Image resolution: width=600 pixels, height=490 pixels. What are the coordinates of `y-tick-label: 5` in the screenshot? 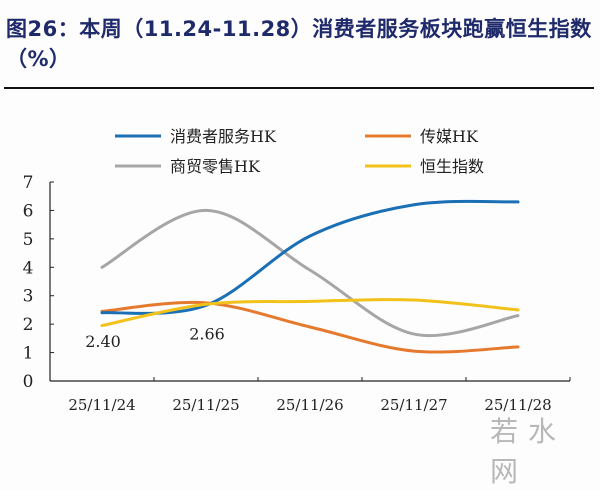 It's located at (28, 240).